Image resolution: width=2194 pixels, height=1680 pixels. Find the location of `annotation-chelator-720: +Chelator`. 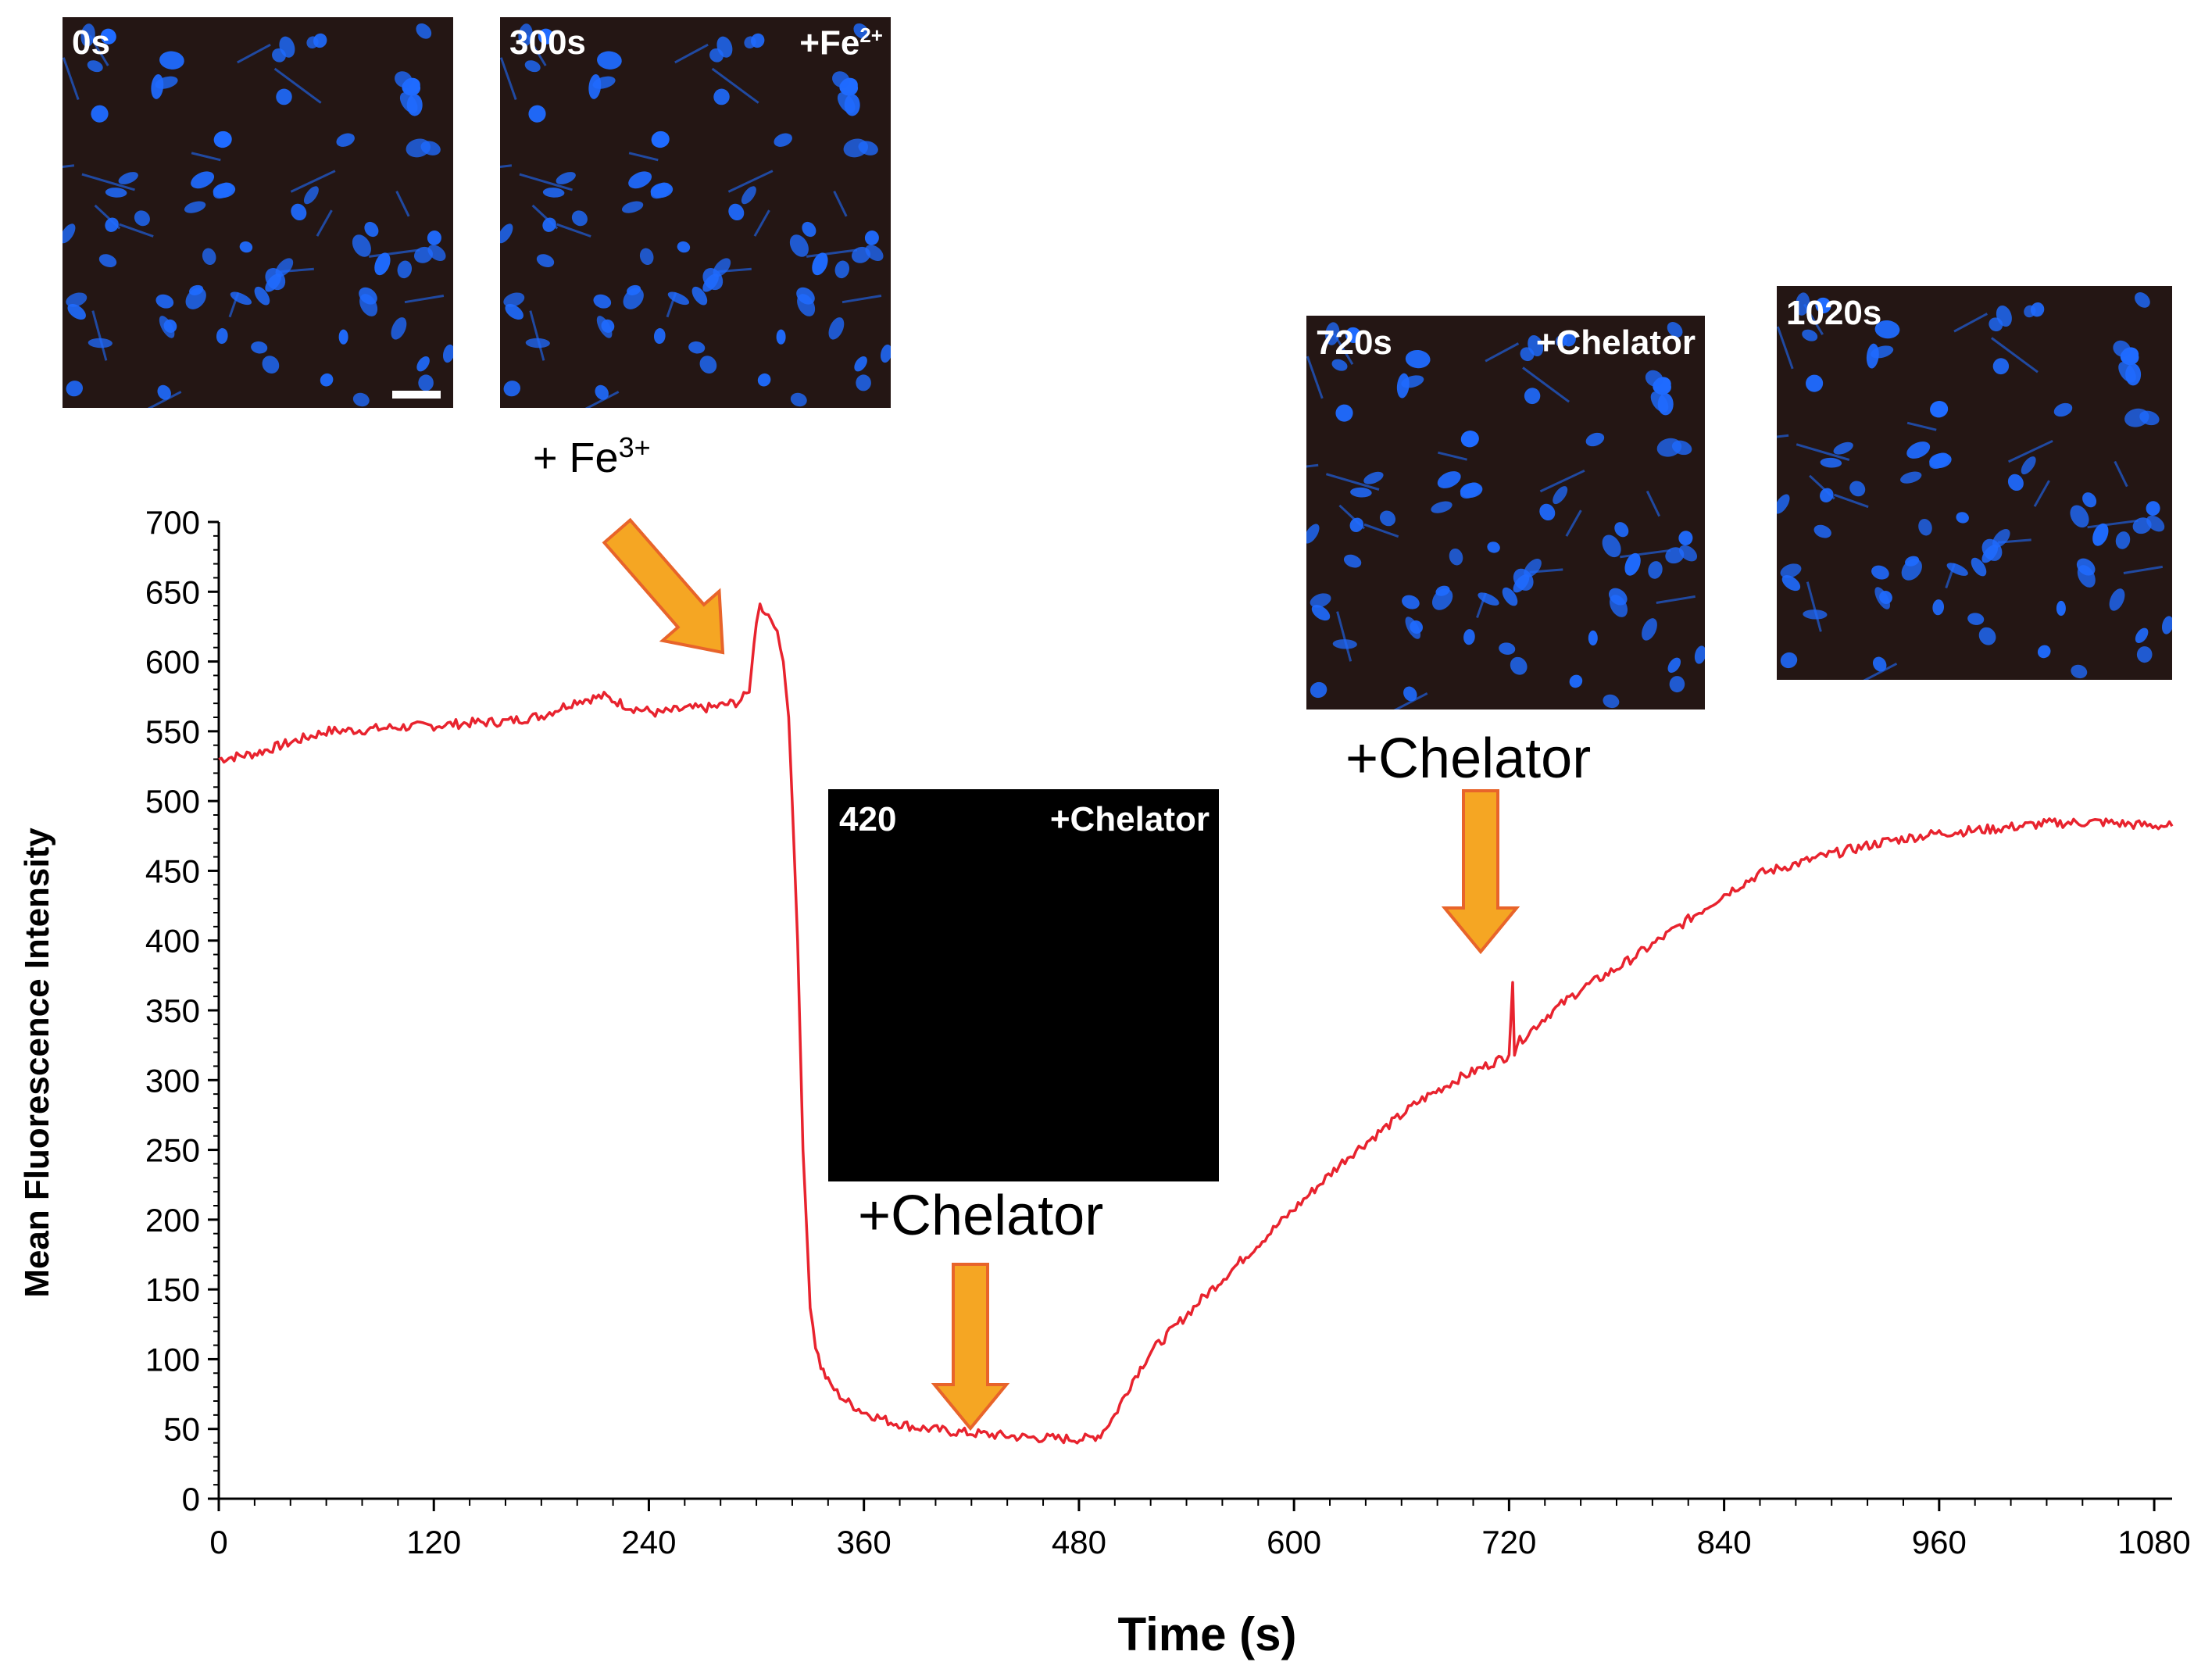

annotation-chelator-720: +Chelator is located at coordinates (1468, 758).